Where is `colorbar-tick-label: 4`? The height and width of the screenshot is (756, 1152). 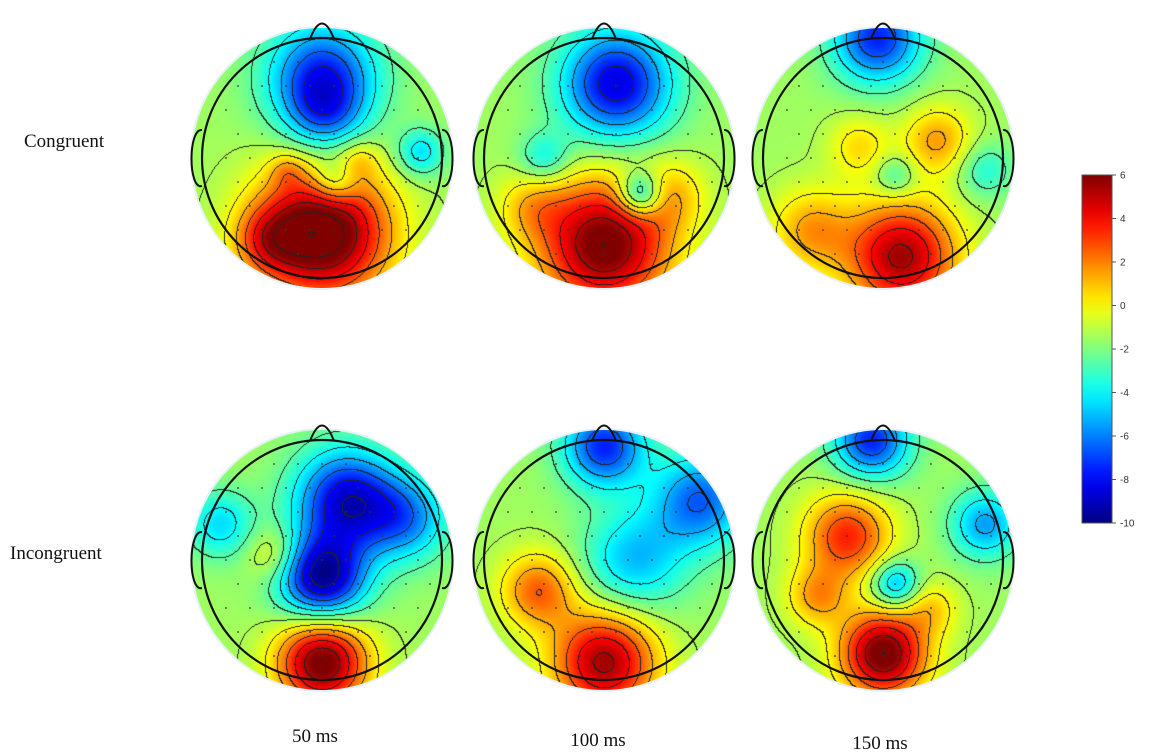
colorbar-tick-label: 4 is located at coordinates (1123, 219).